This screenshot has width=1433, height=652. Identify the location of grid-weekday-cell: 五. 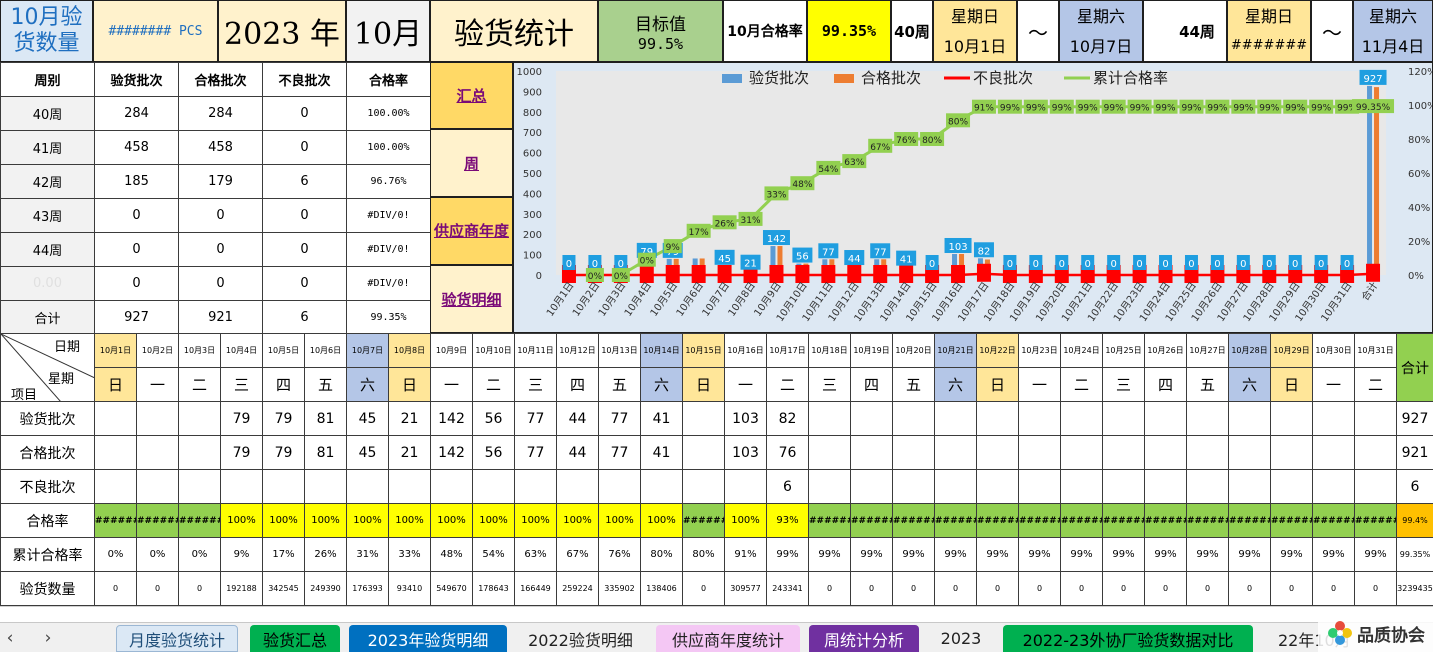
(619, 384).